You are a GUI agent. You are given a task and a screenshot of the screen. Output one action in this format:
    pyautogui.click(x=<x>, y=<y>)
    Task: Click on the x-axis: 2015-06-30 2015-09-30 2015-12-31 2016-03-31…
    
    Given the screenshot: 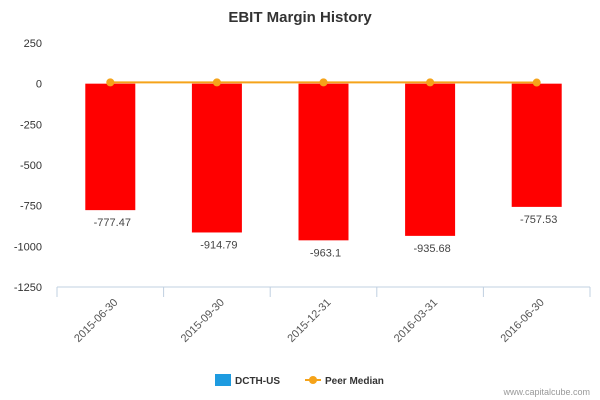 What is the action you would take?
    pyautogui.click(x=323, y=315)
    